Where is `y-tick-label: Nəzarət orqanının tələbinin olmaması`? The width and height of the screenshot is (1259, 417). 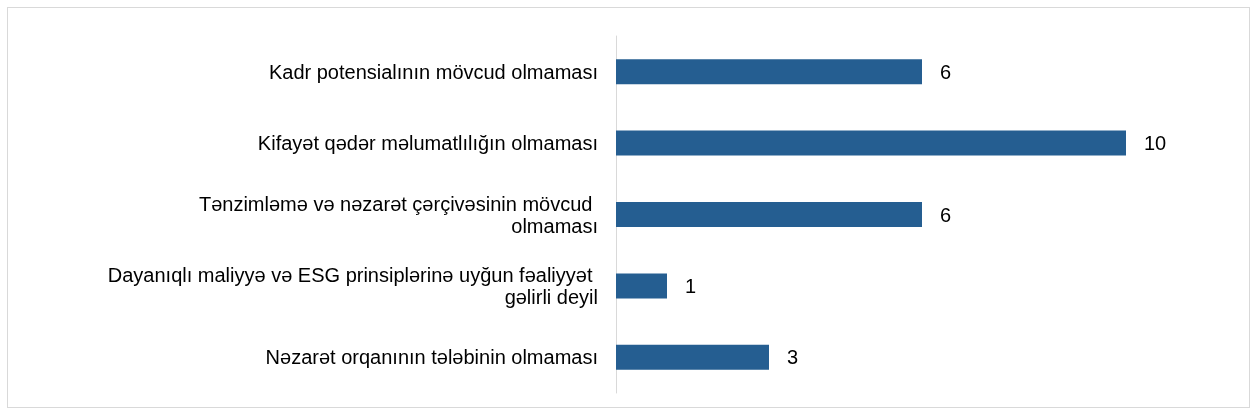
y-tick-label: Nəzarət orqanının tələbinin olmaması is located at coordinates (431, 357).